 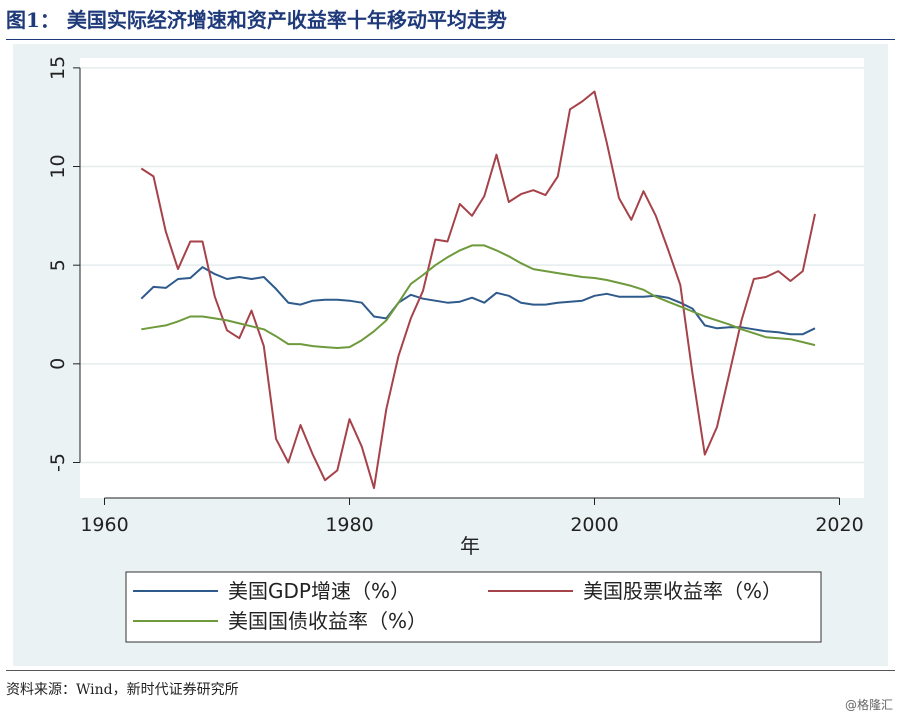 I want to click on source-note: 资料来源：Wind，新时代证券研究所, so click(x=122, y=690).